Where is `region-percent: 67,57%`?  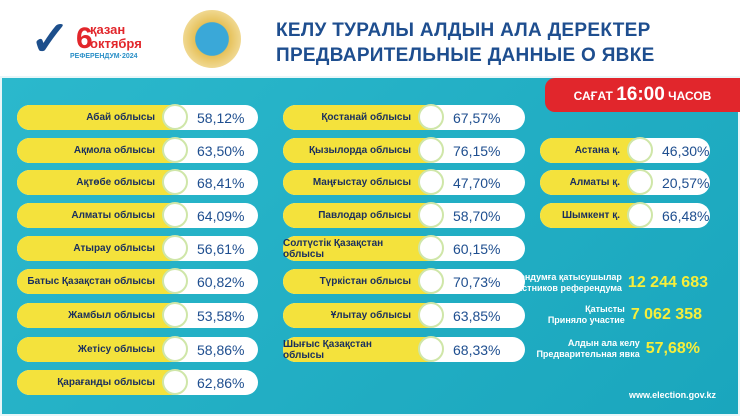 region-percent: 67,57% is located at coordinates (477, 117).